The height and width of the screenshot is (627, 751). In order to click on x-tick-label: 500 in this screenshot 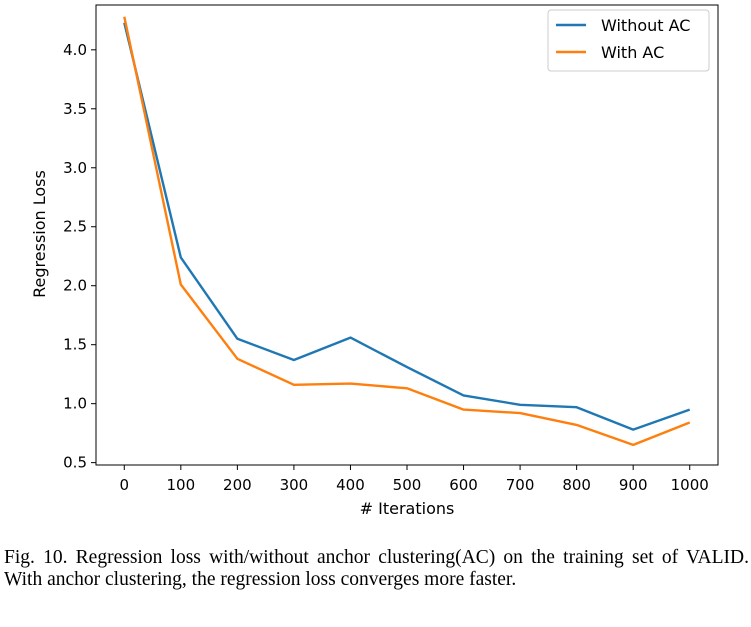, I will do `click(407, 485)`.